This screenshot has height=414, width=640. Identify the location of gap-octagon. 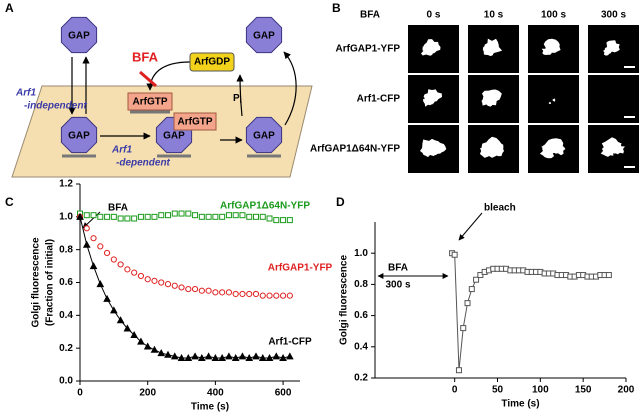
(79, 135).